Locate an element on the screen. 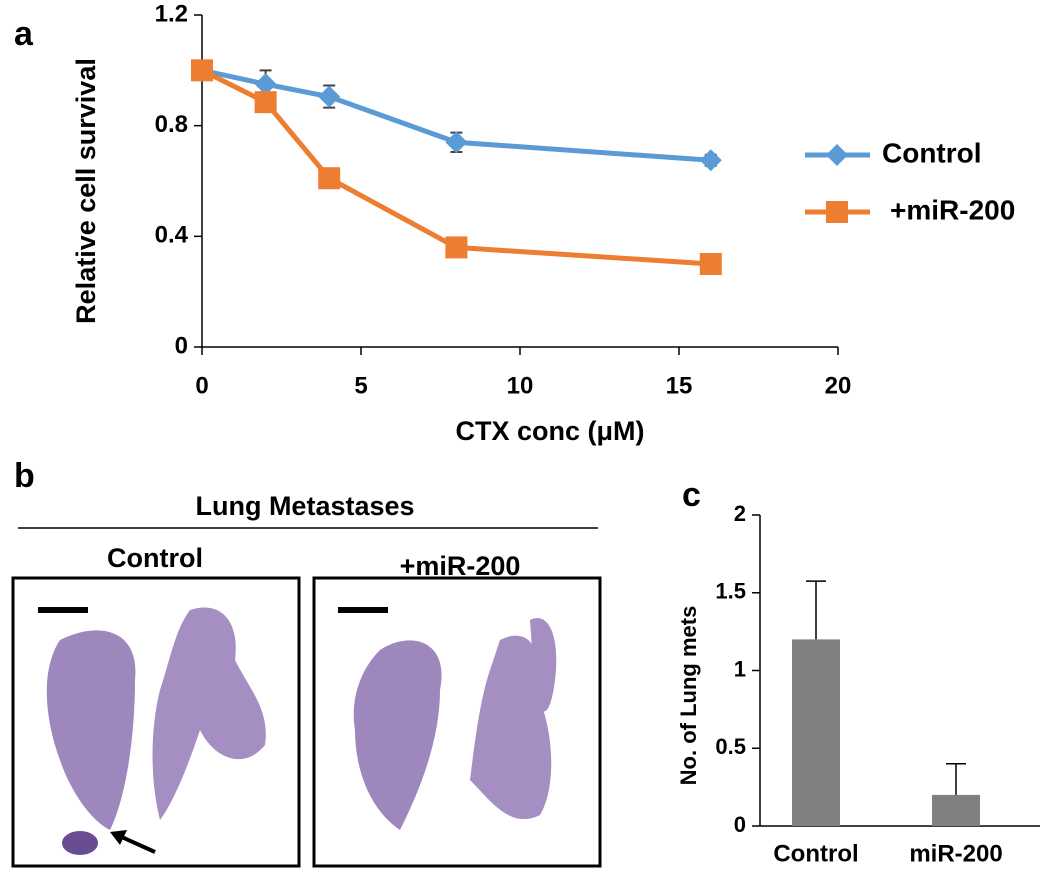 Image resolution: width=1050 pixels, height=873 pixels. image-label: +miR-200 is located at coordinates (460, 566).